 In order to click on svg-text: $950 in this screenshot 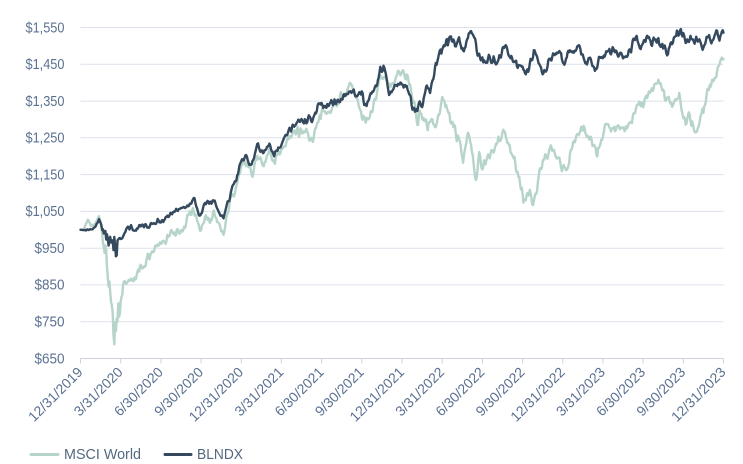, I will do `click(50, 249)`.